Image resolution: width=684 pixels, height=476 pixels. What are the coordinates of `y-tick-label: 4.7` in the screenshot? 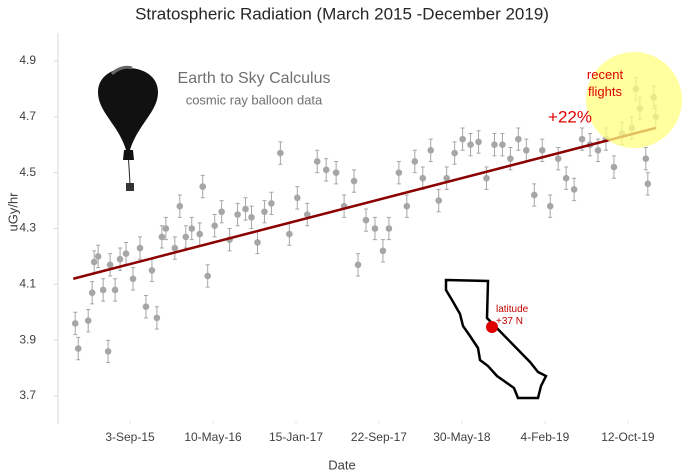 It's located at (27, 116).